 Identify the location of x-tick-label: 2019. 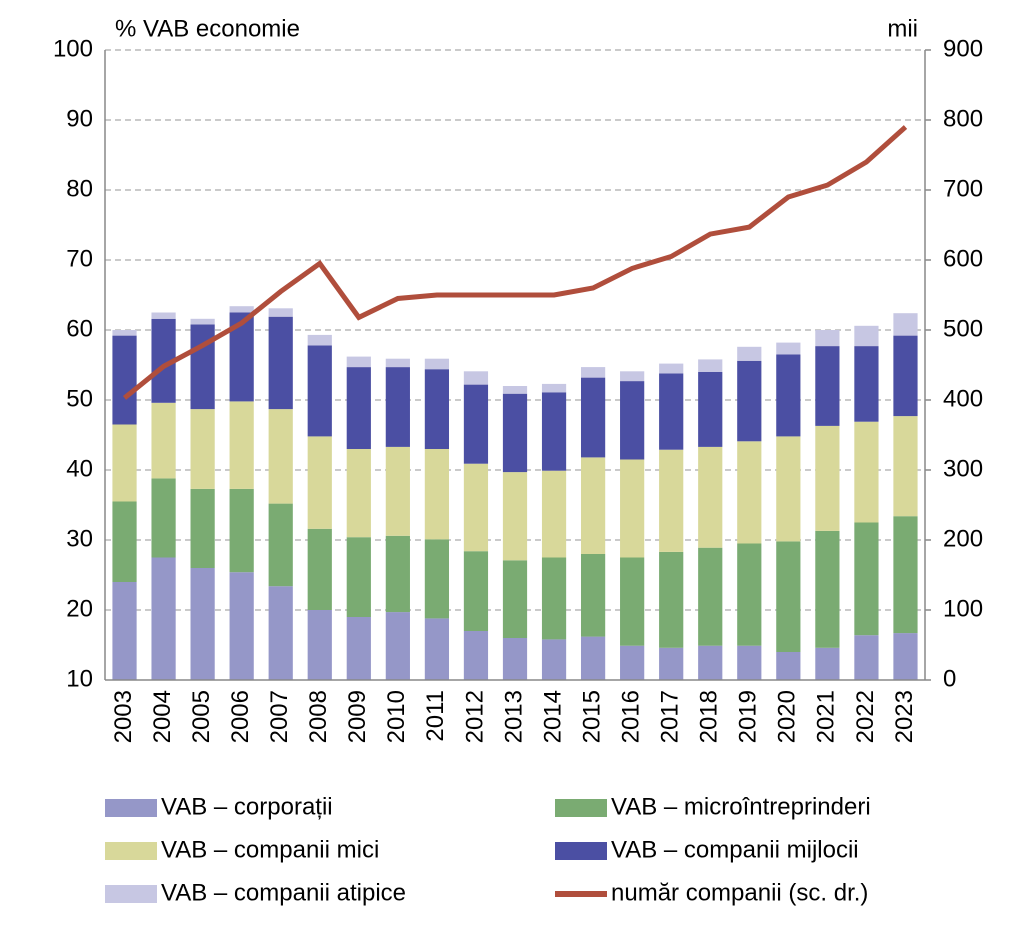
(748, 716).